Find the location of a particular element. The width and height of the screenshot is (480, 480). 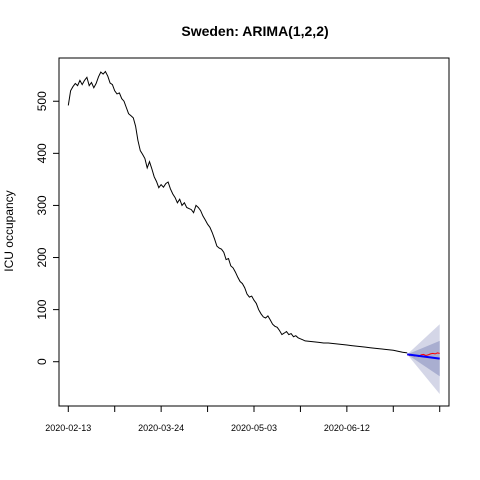

y-tick-label: 200 is located at coordinates (42, 257).